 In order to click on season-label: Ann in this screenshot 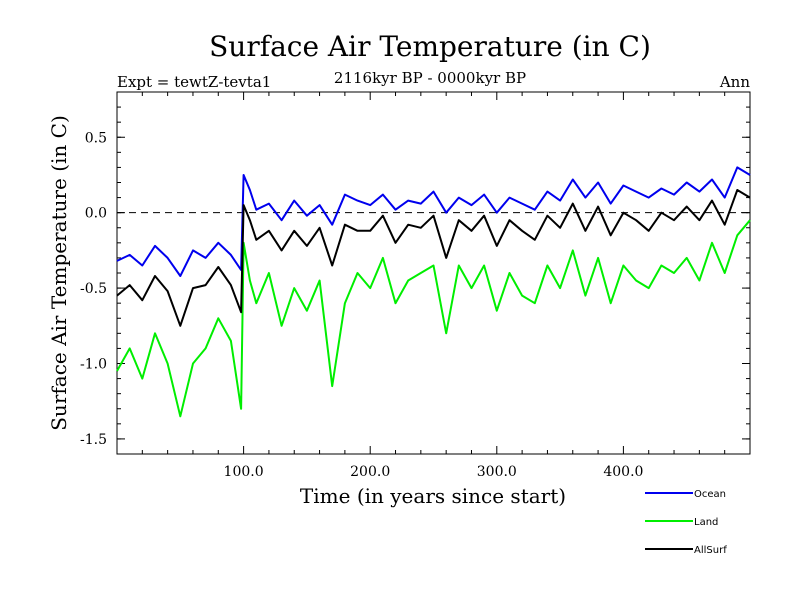, I will do `click(734, 82)`.